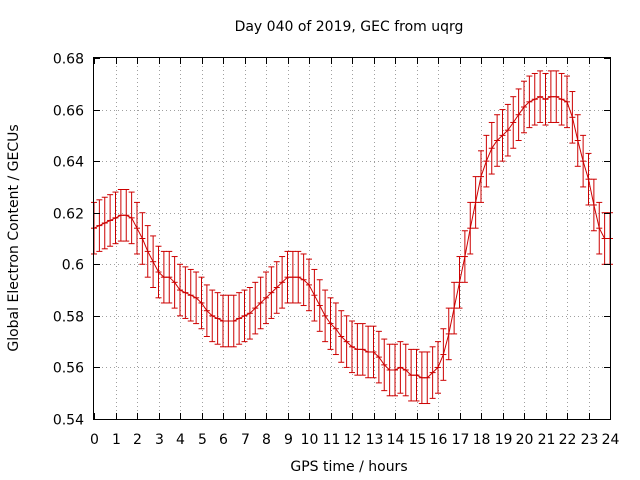 This screenshot has height=480, width=640. What do you see at coordinates (349, 27) in the screenshot?
I see `chart-title: Day 040 of 2019, GEC from uqrg` at bounding box center [349, 27].